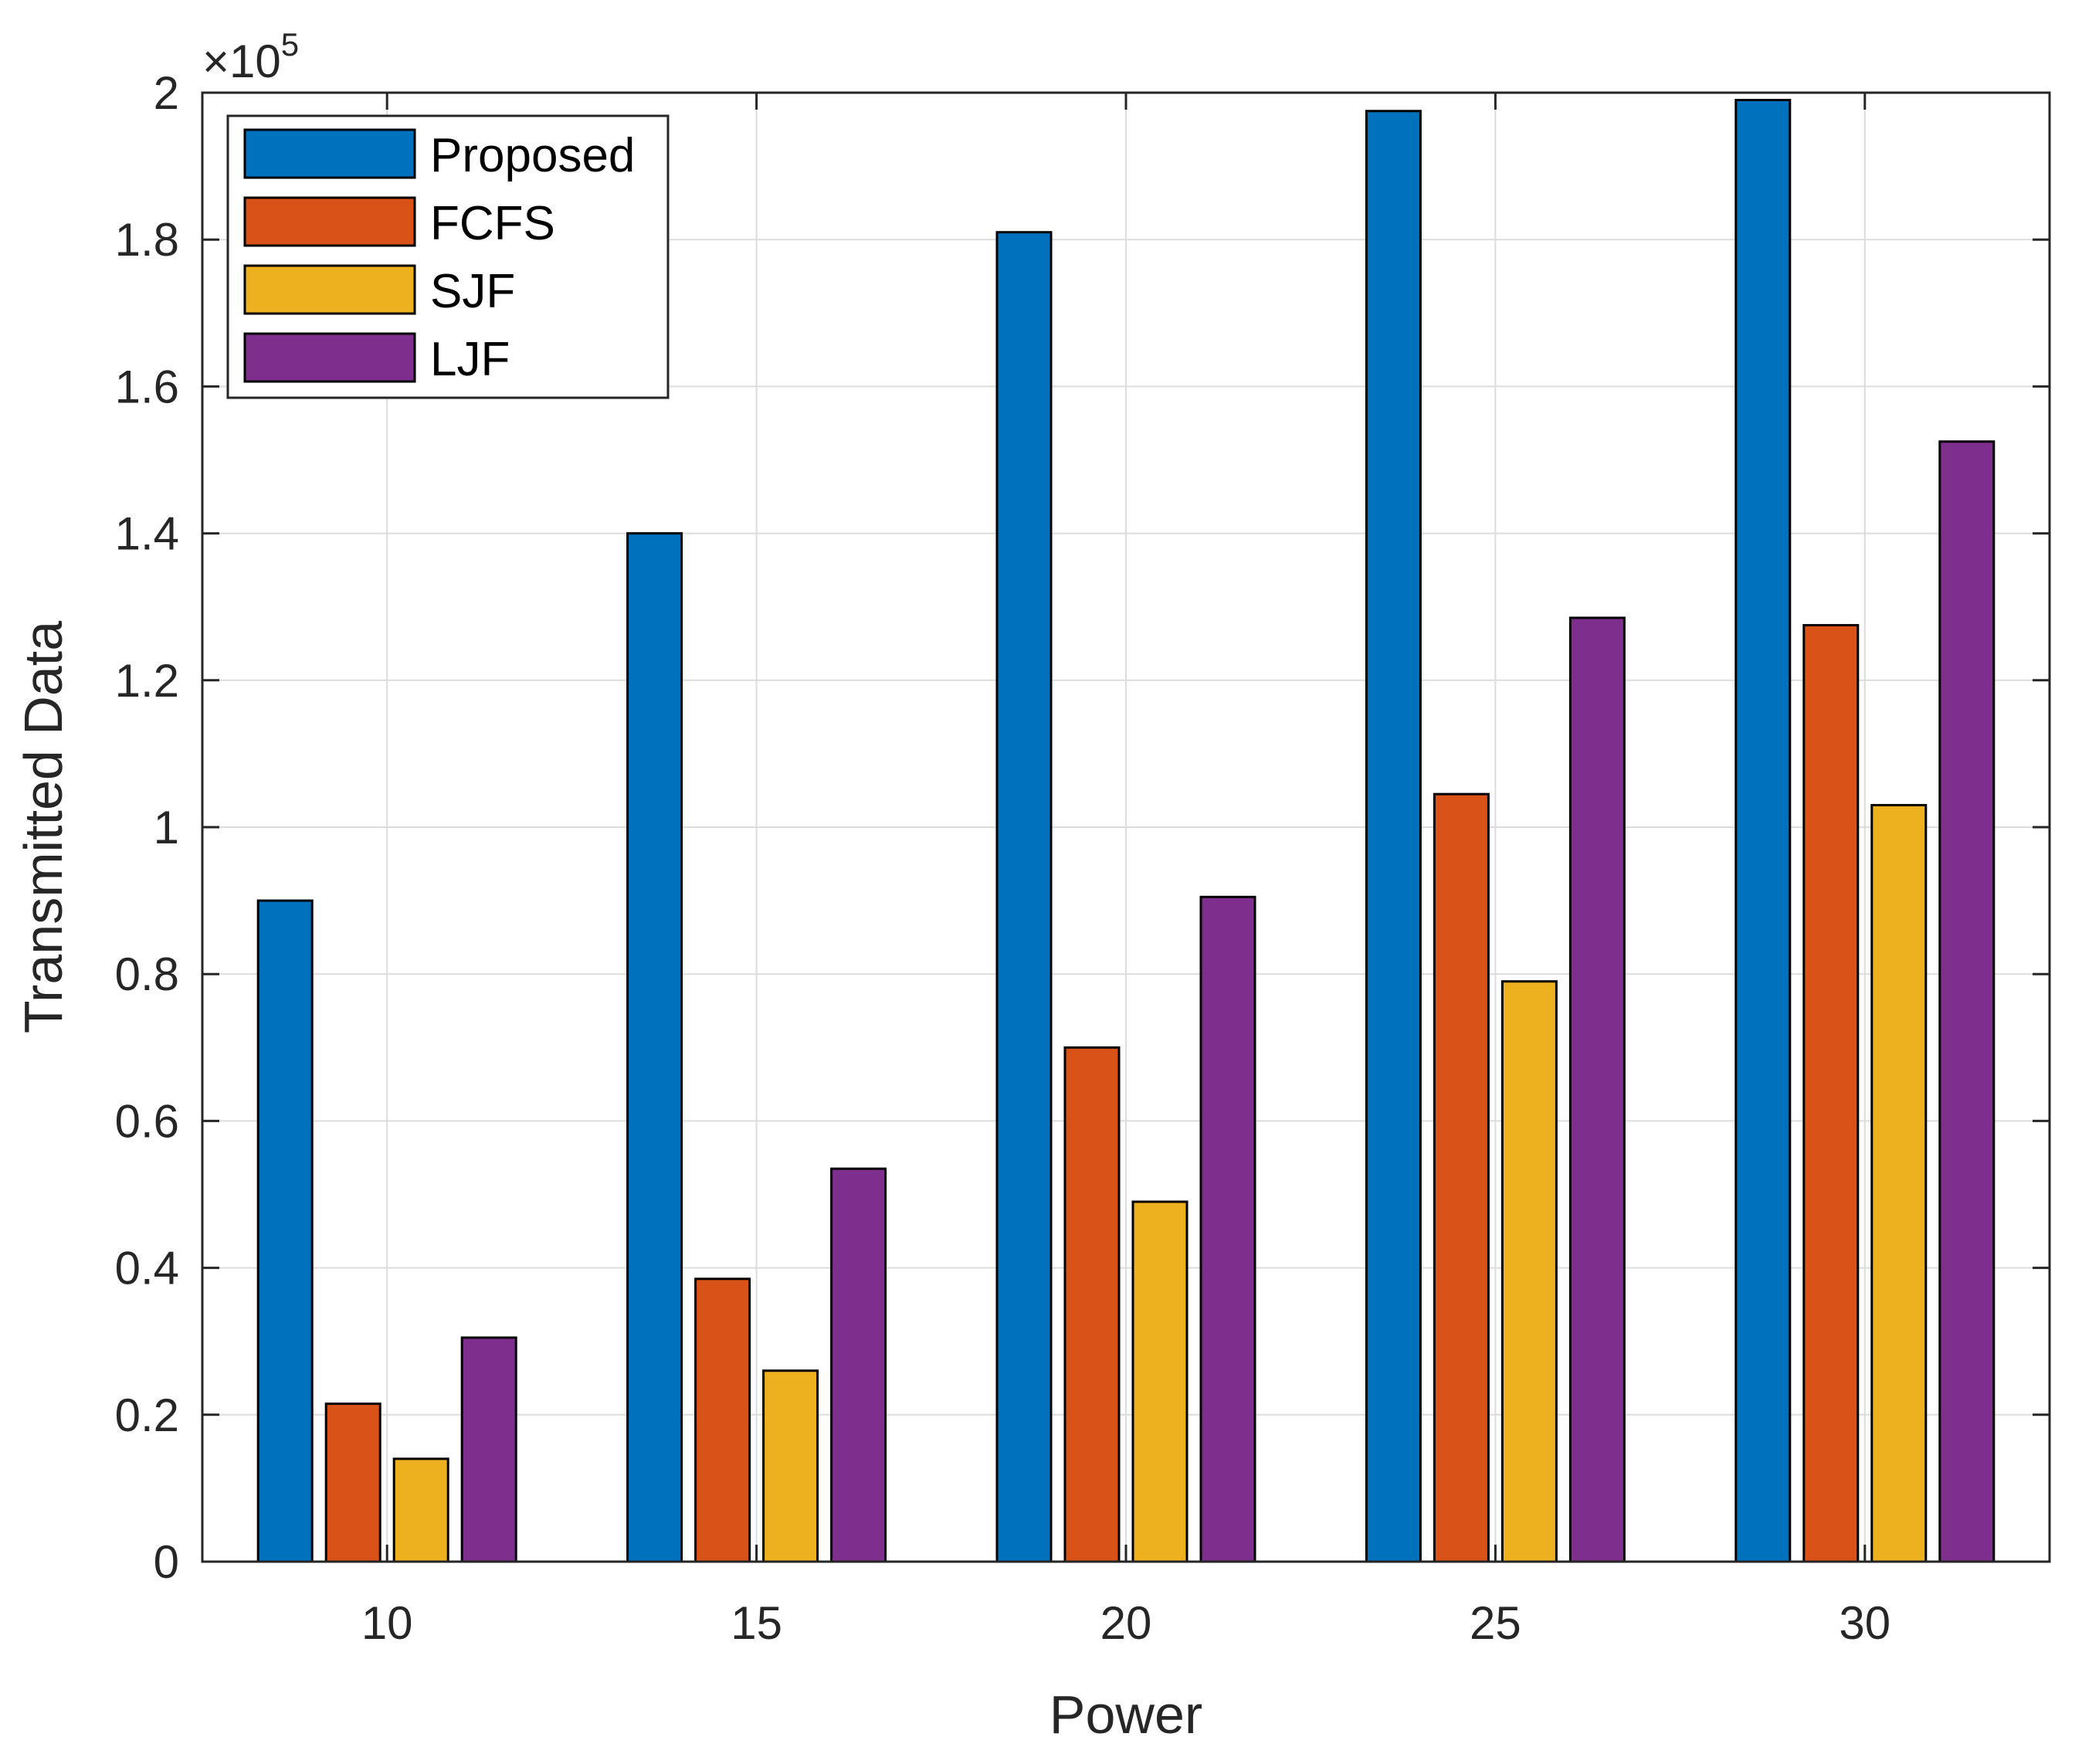  I want to click on legend-swatch-fcfs, so click(329, 221).